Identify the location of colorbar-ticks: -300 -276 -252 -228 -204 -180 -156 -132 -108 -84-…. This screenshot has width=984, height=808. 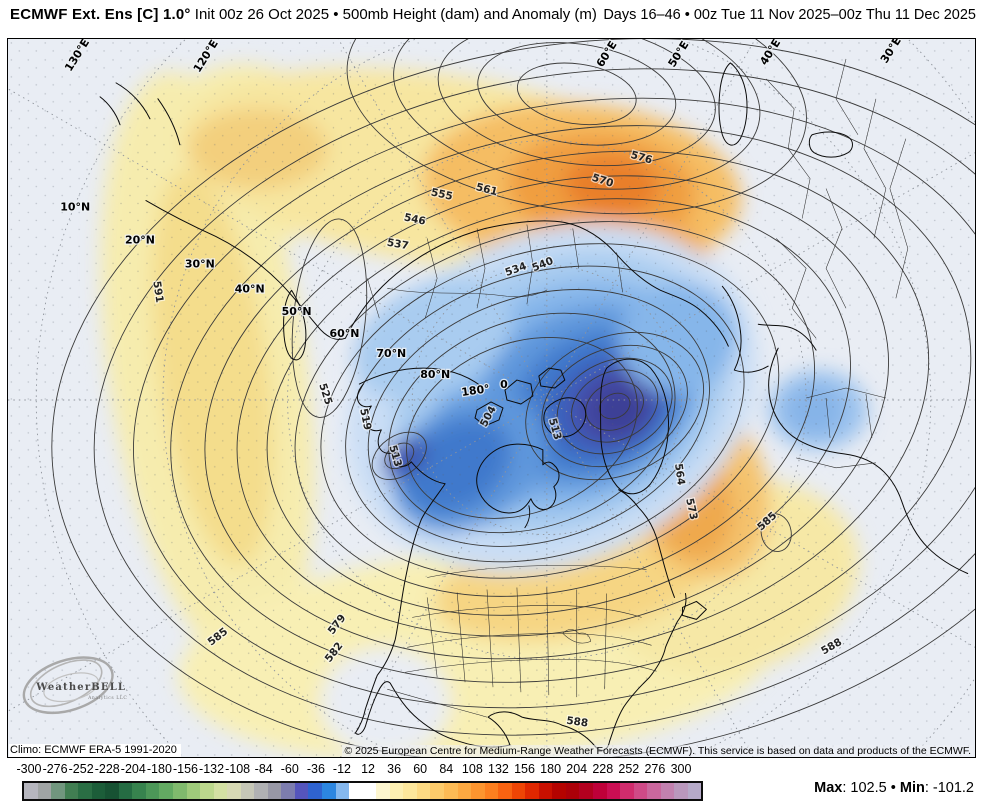
(357, 770).